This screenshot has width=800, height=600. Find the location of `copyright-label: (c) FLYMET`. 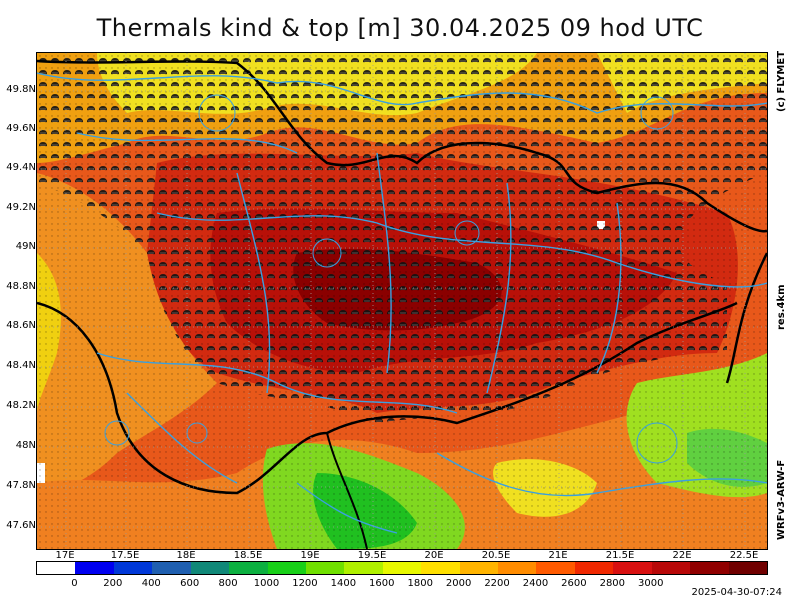

copyright-label: (c) FLYMET is located at coordinates (781, 81).